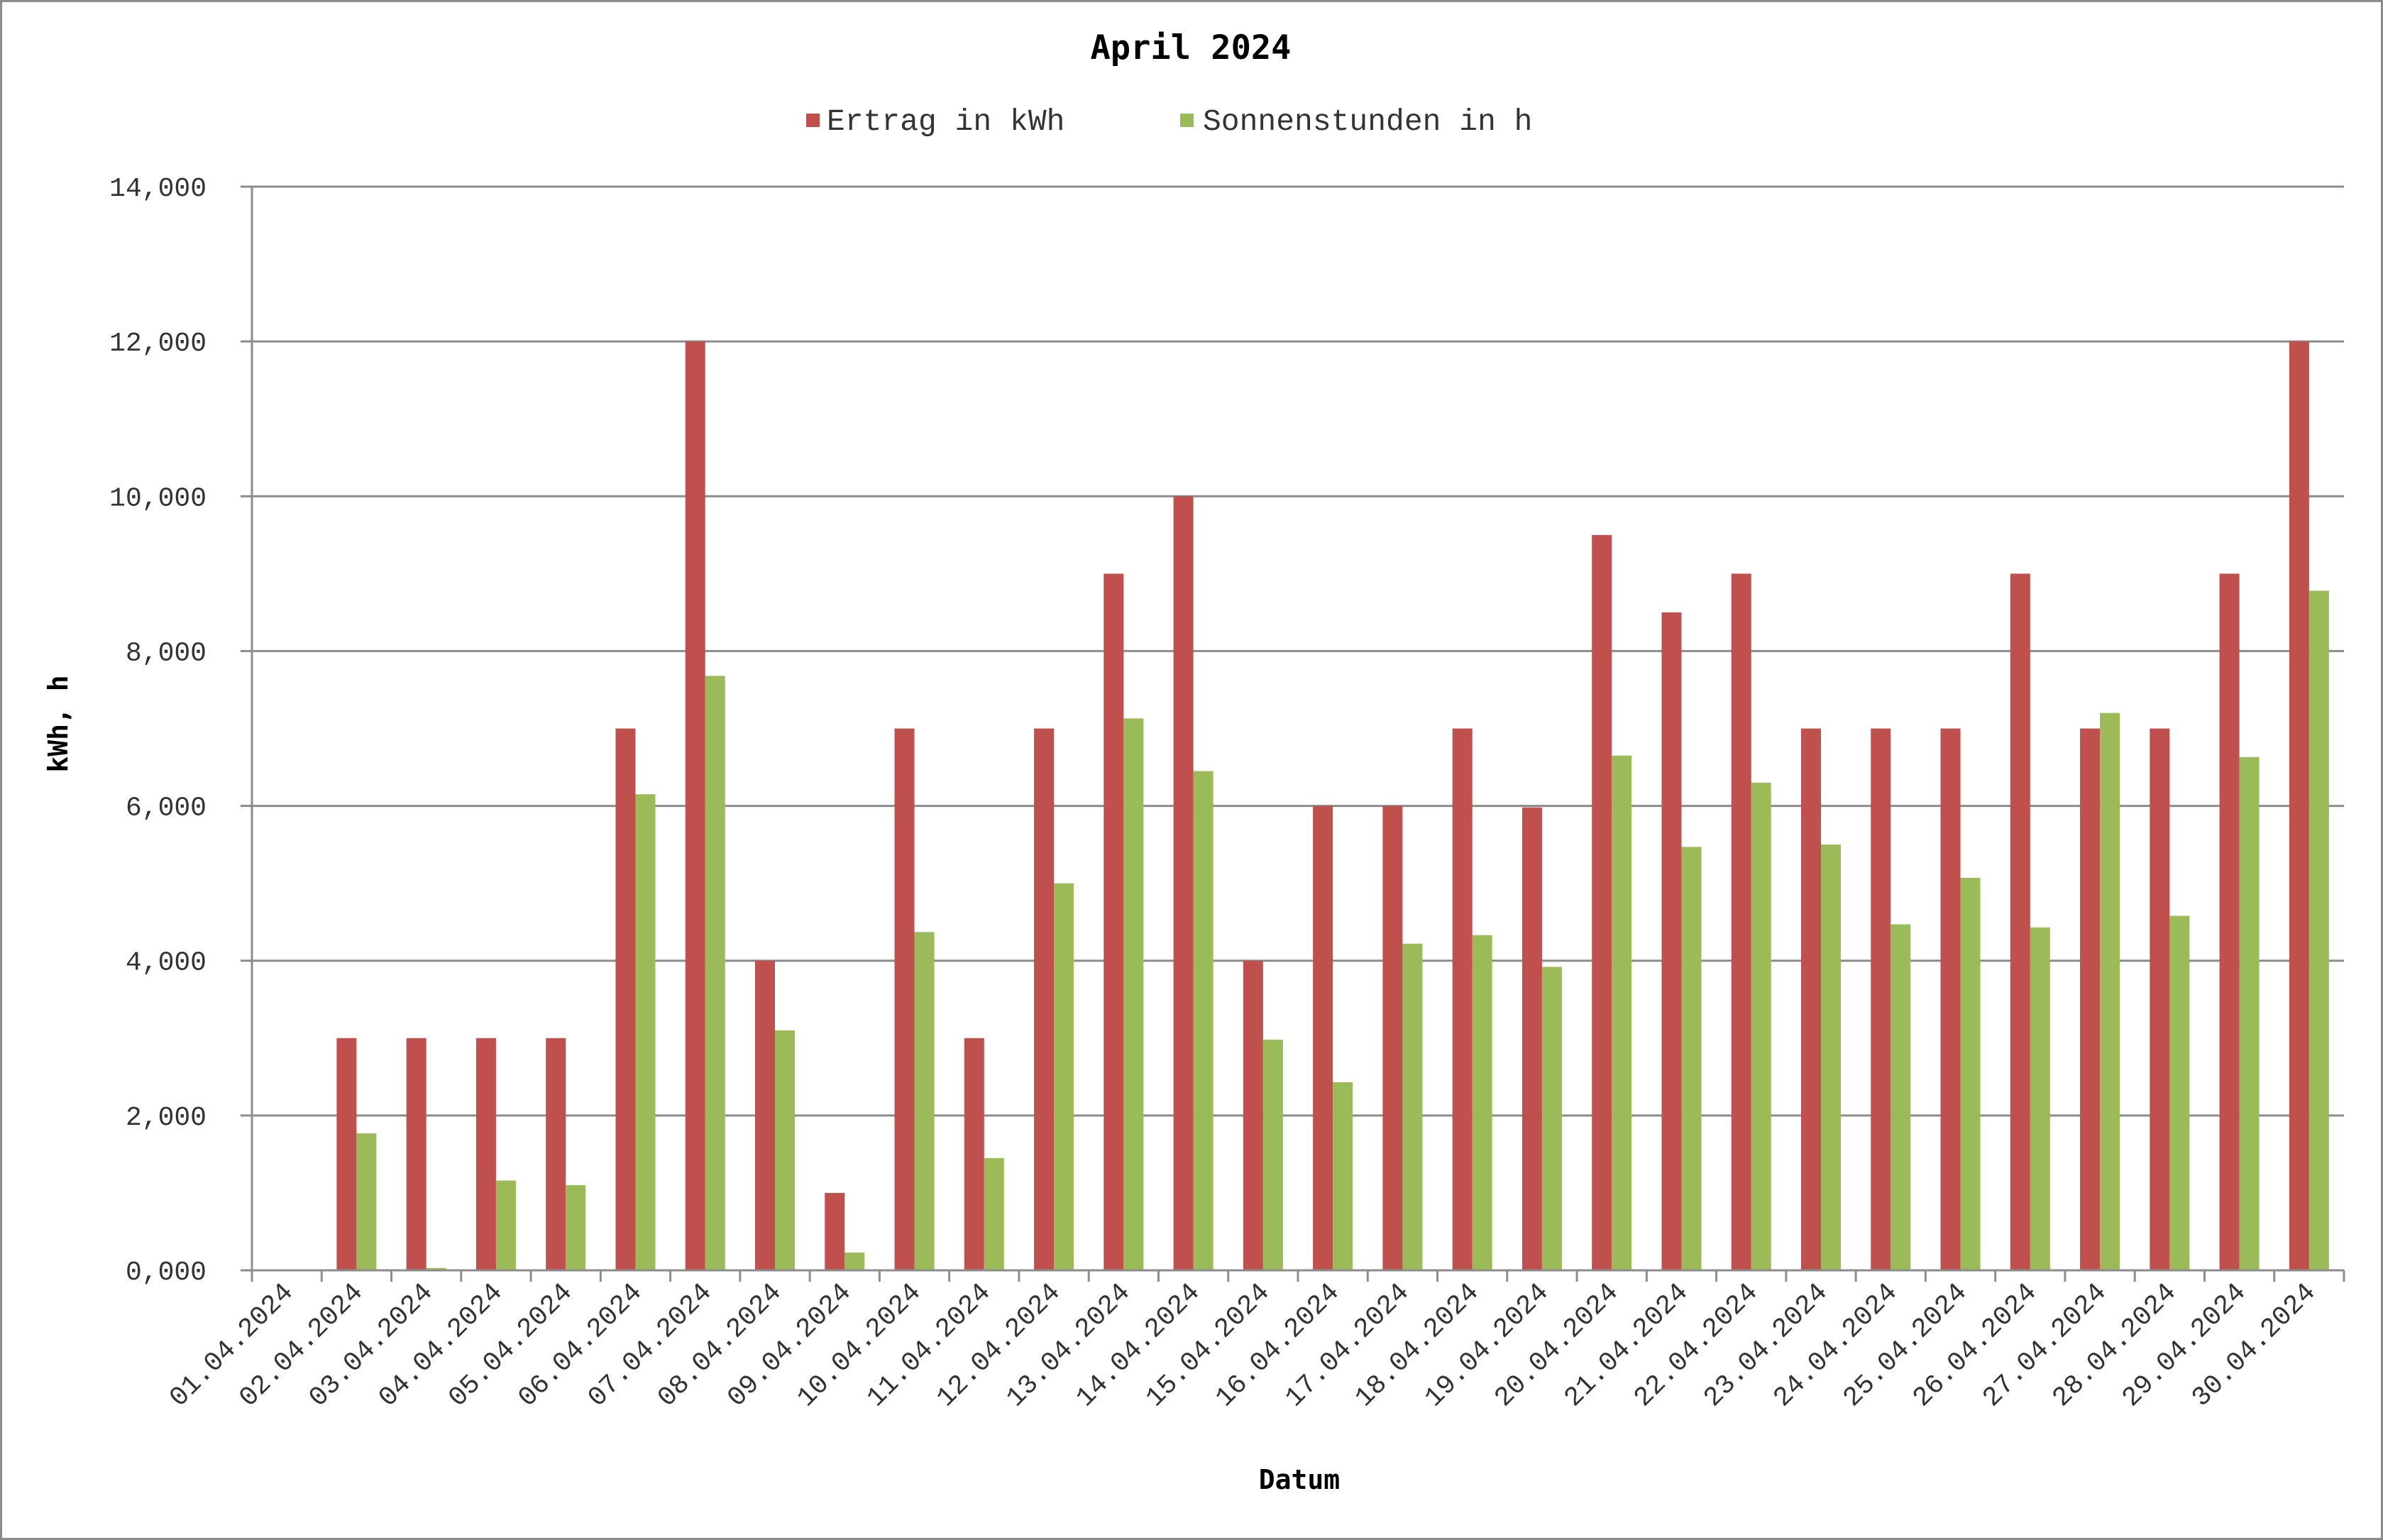 This screenshot has width=2383, height=1540. Describe the element at coordinates (166, 1273) in the screenshot. I see `y-tick-label: 0,000` at that location.